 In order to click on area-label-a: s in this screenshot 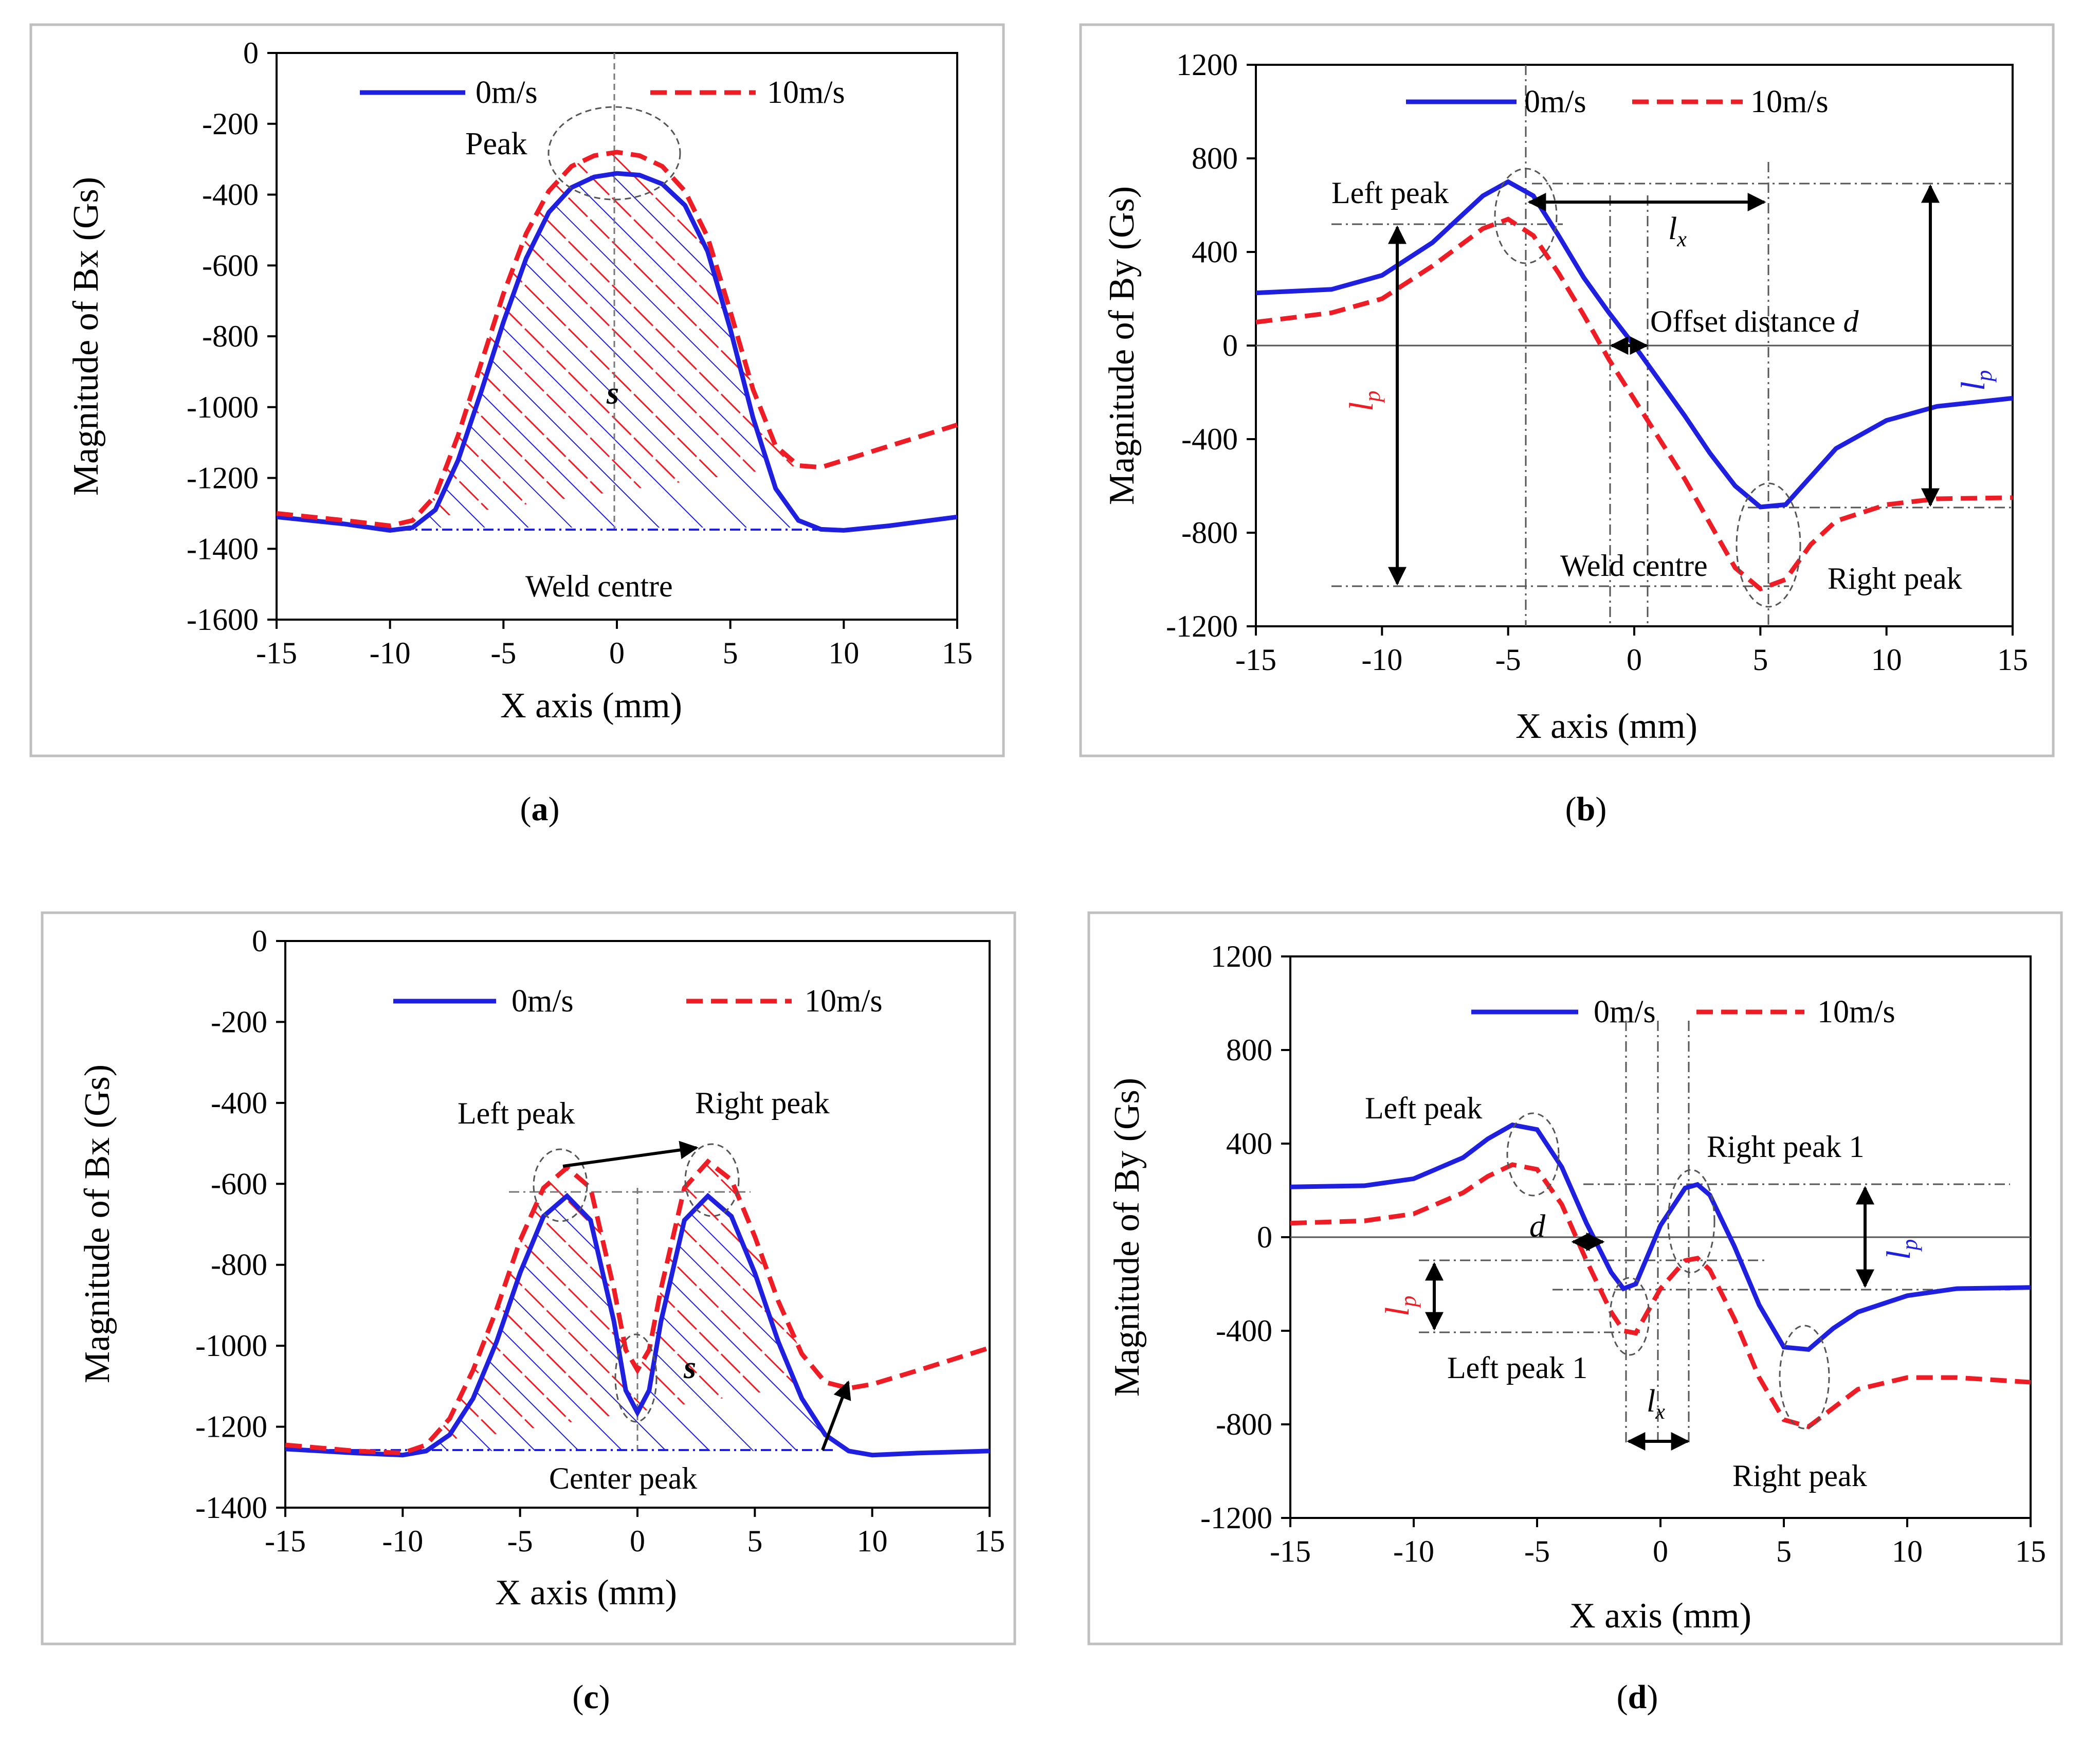, I will do `click(612, 394)`.